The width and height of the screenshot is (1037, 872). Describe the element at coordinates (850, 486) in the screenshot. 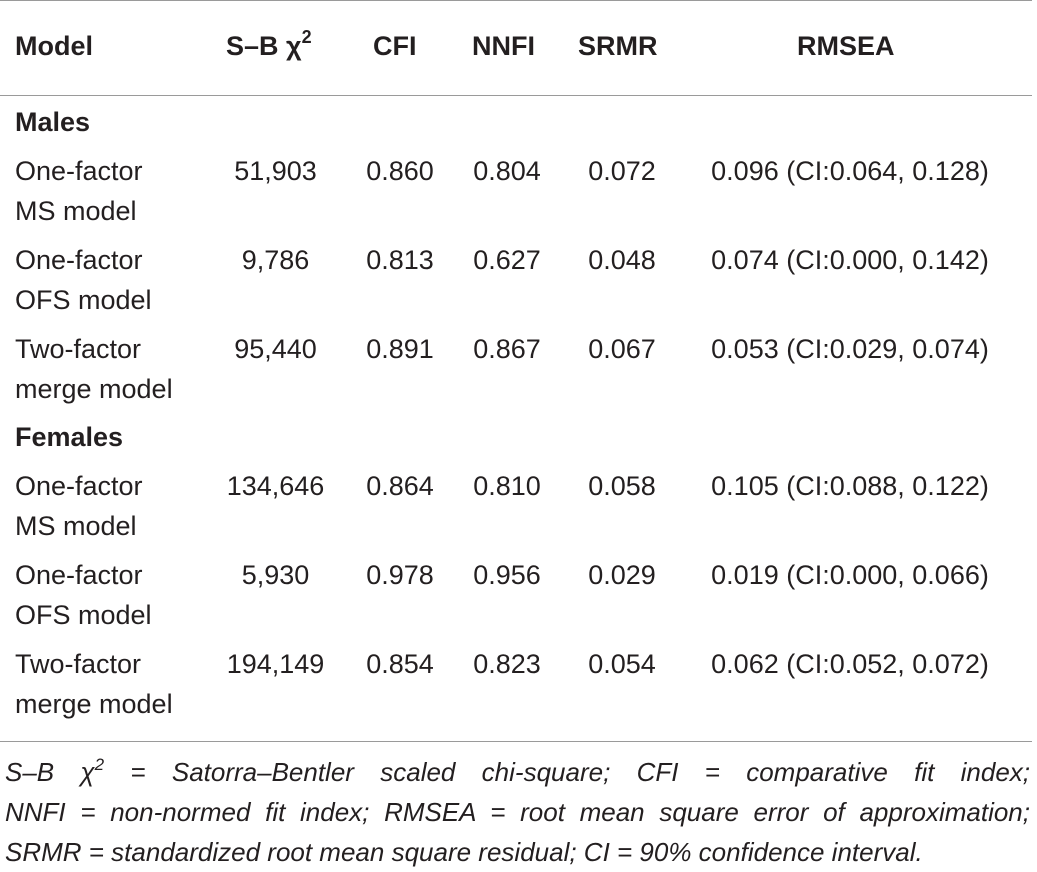

I see `cell-rmsea: 0.105 (CI:0.088, 0.122)` at that location.